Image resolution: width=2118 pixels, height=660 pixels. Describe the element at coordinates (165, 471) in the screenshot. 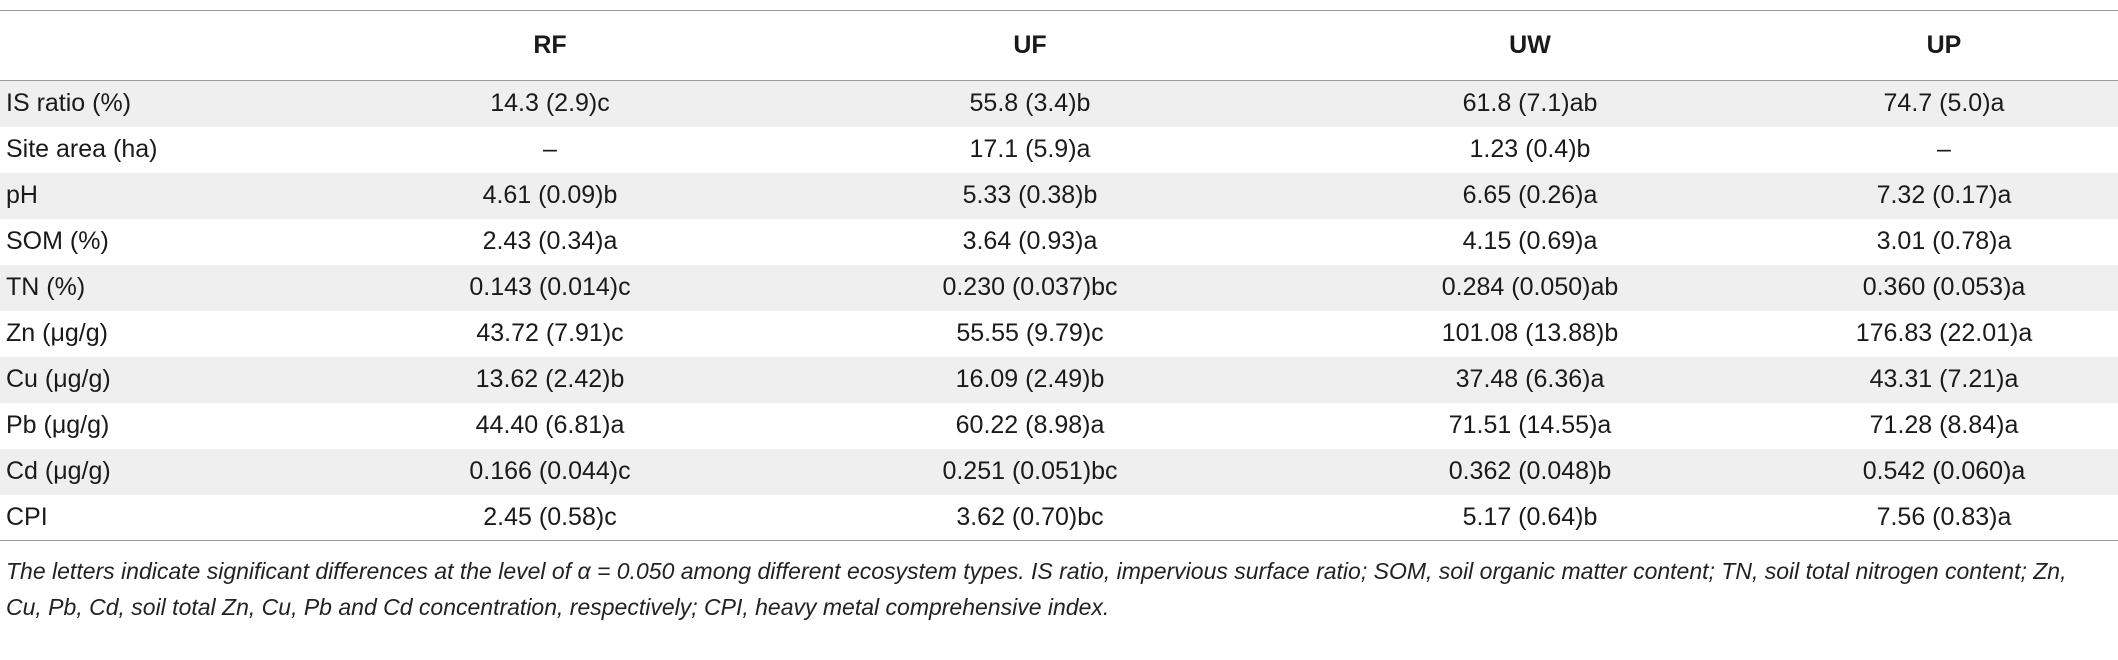

I see `table-cell-variable: Cd (μg/g)` at that location.